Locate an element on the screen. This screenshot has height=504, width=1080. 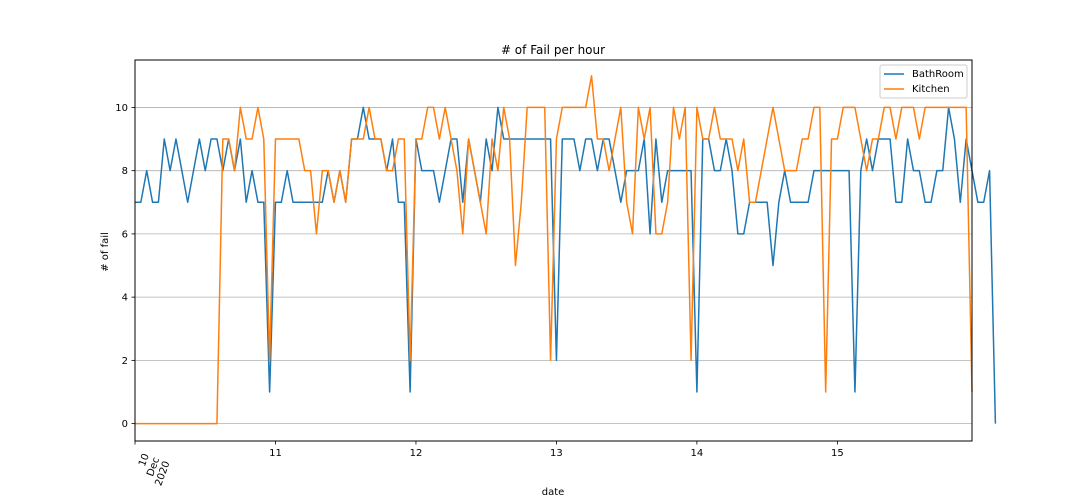
x-tick-label: 15 is located at coordinates (837, 453).